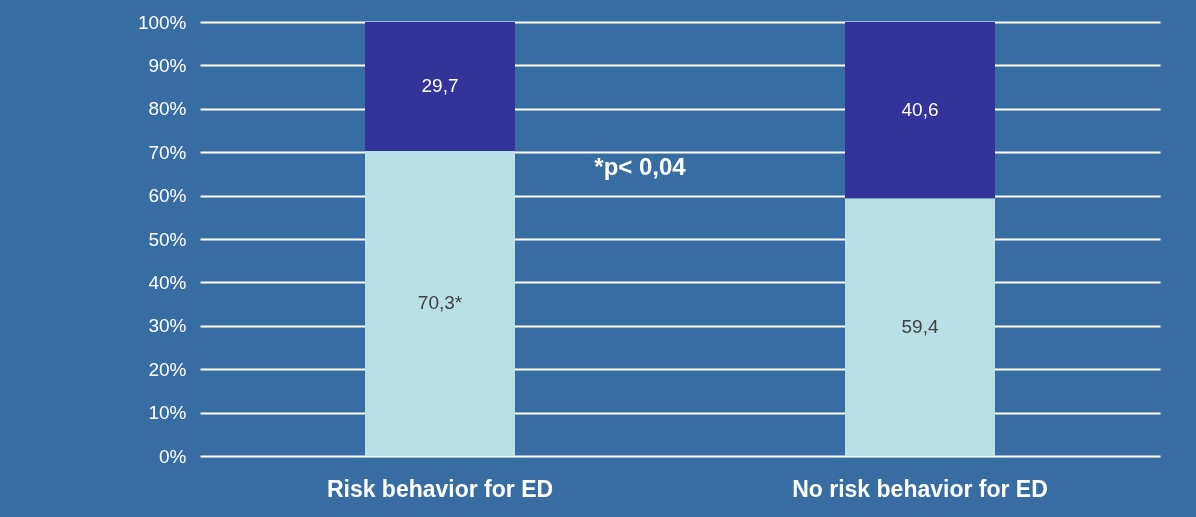 This screenshot has height=517, width=1196. What do you see at coordinates (440, 488) in the screenshot?
I see `x-tick-label: Risk behavior for ED` at bounding box center [440, 488].